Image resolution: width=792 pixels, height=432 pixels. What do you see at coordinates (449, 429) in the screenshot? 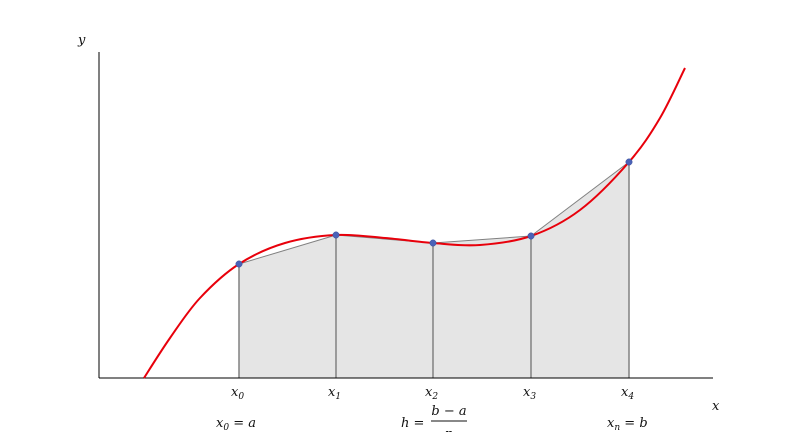
I see `formula-denominator: n` at bounding box center [449, 429].